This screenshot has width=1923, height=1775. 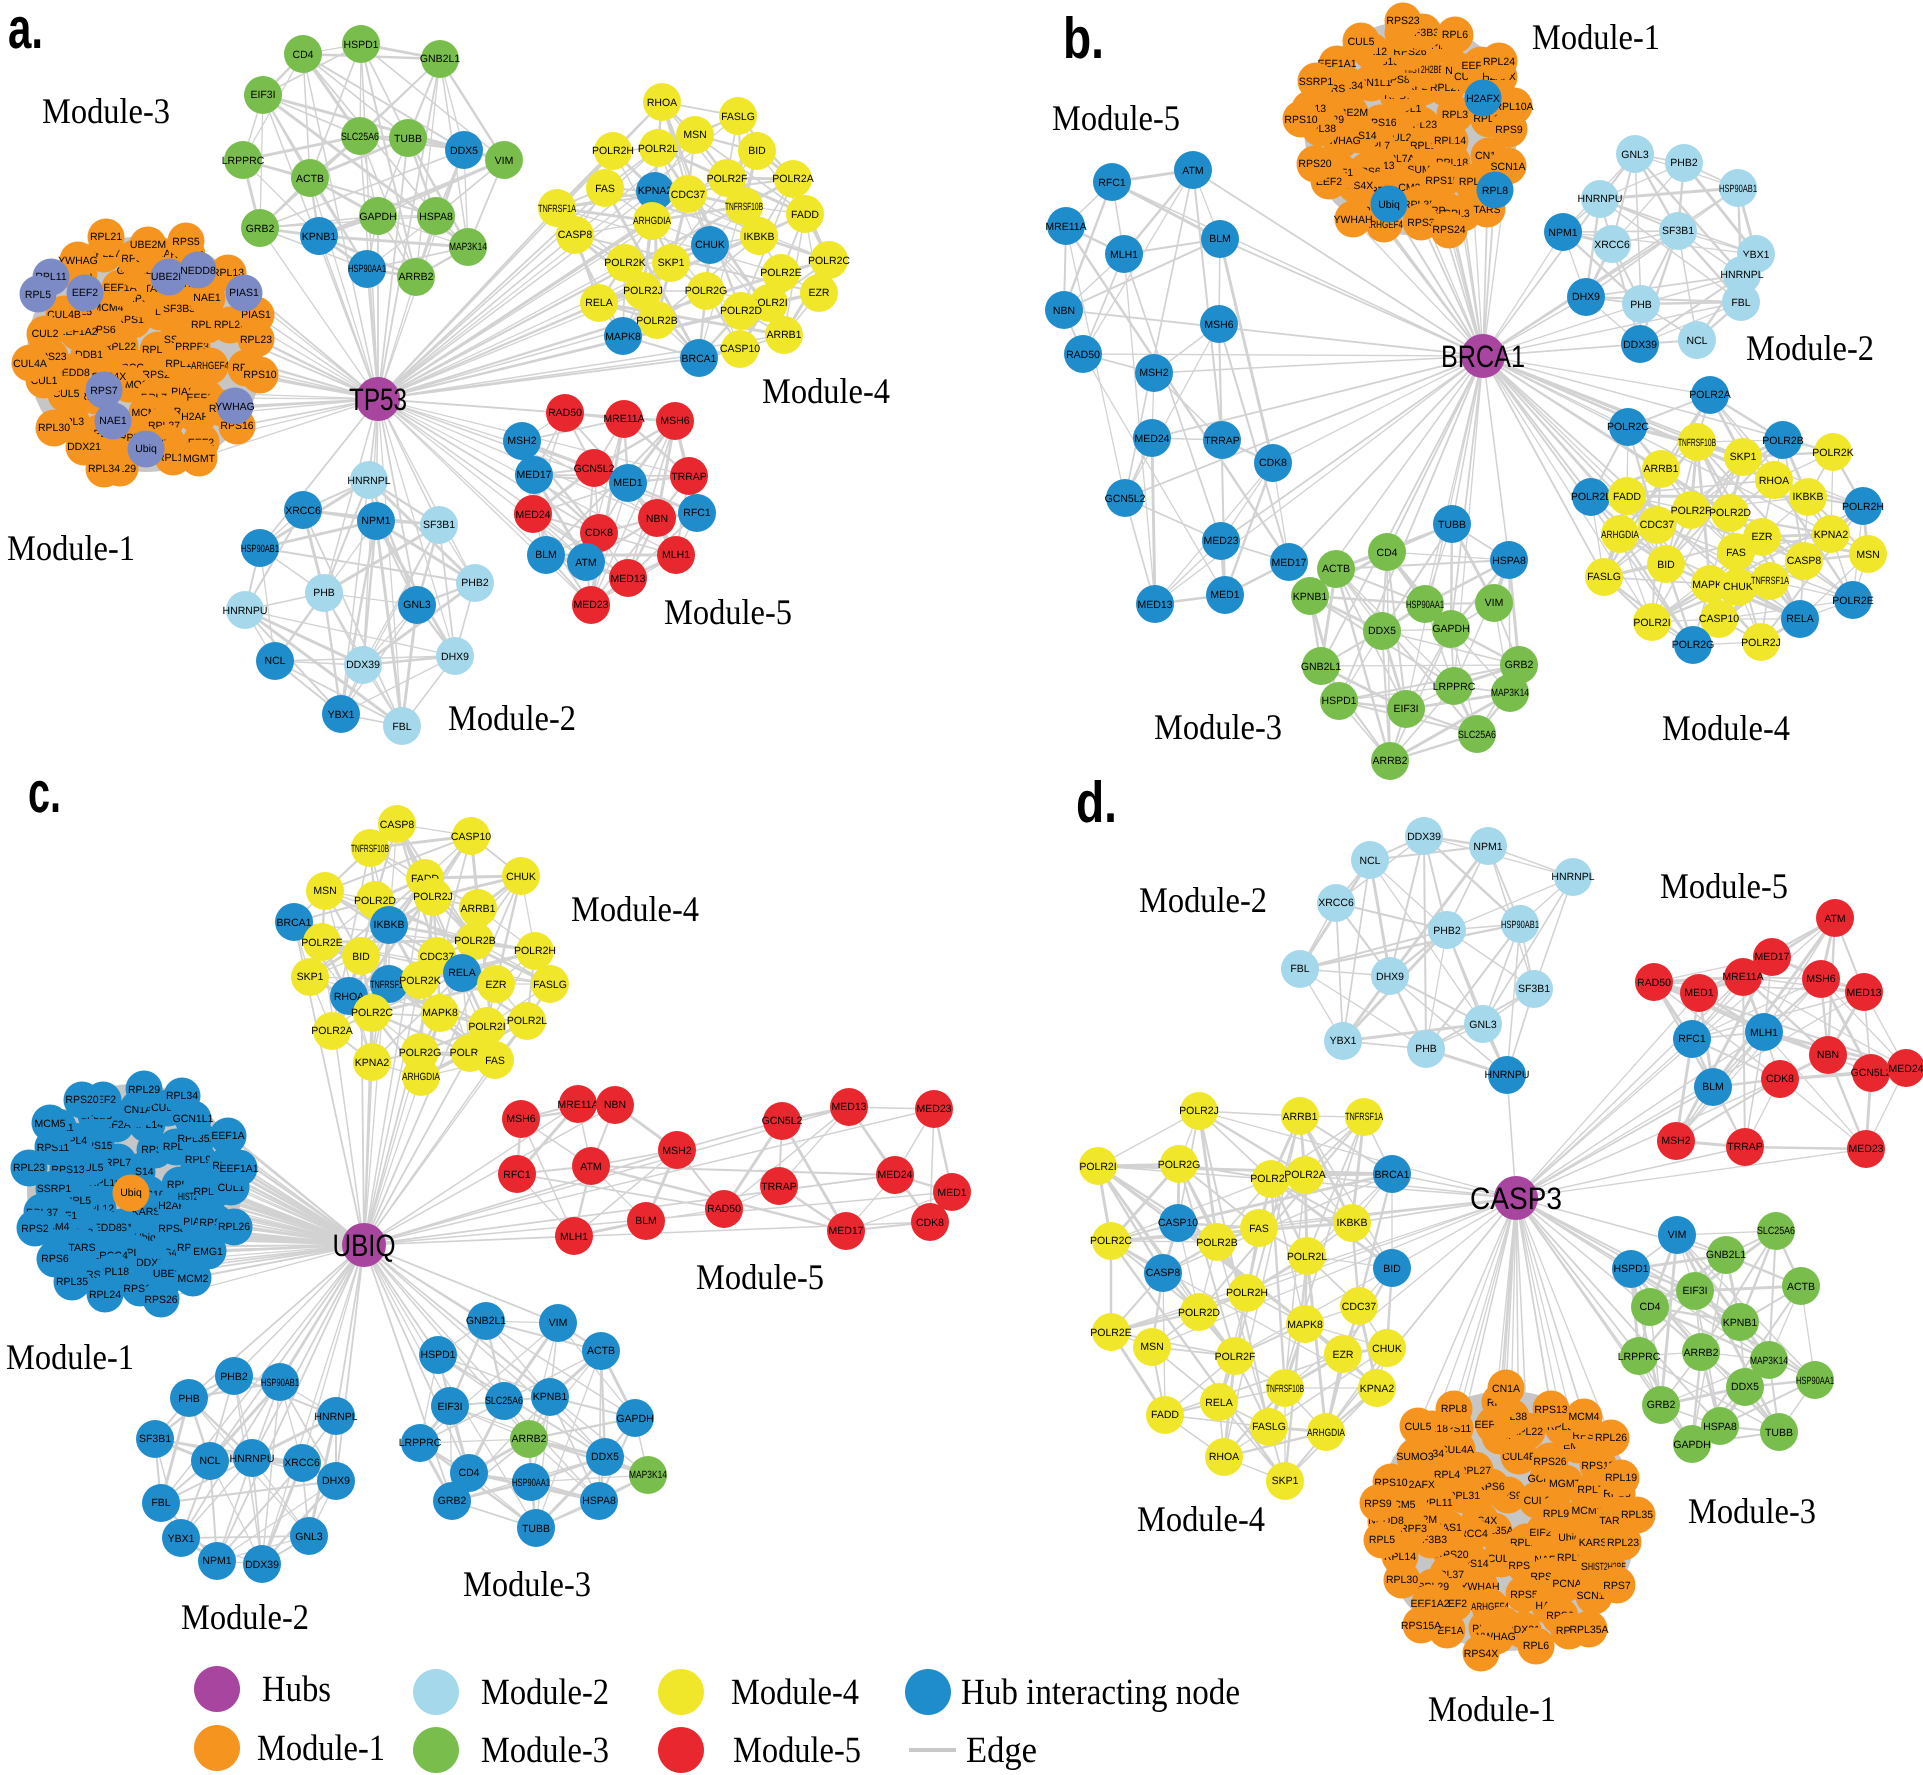 I want to click on svg-text: RPS9, so click(x=1378, y=1504).